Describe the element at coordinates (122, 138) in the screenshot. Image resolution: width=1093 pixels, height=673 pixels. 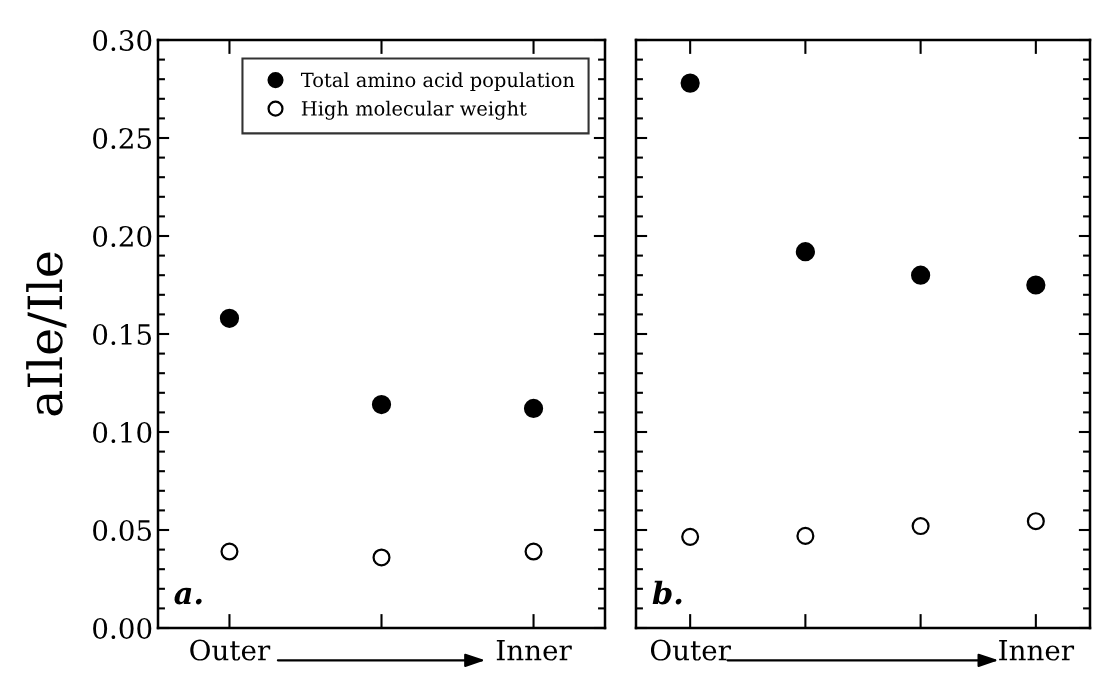
I see `y-tick-label: 0.25` at that location.